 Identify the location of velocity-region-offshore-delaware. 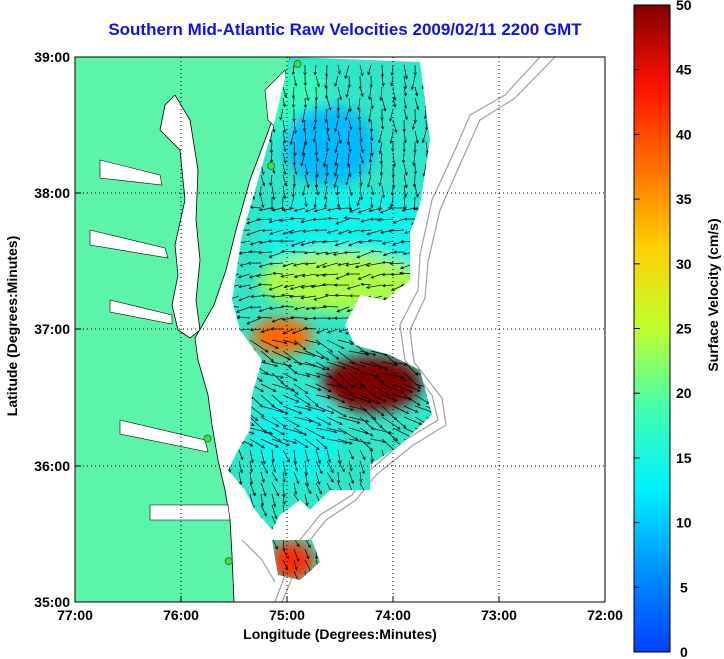
(329, 145).